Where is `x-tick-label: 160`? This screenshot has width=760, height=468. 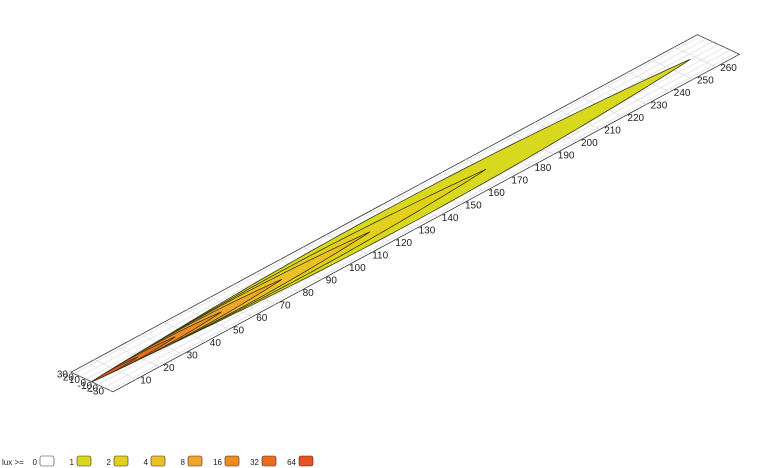
x-tick-label: 160 is located at coordinates (496, 193).